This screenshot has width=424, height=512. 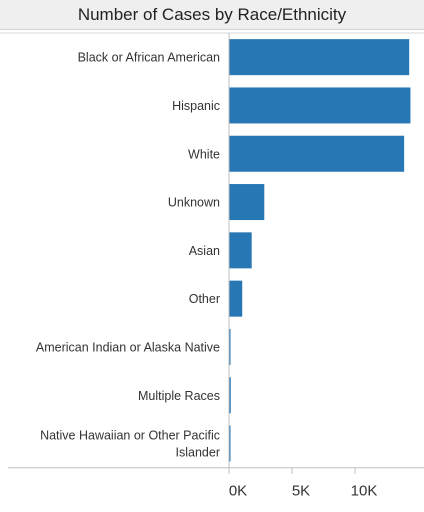 I want to click on category-label: Hispanic, so click(x=196, y=106).